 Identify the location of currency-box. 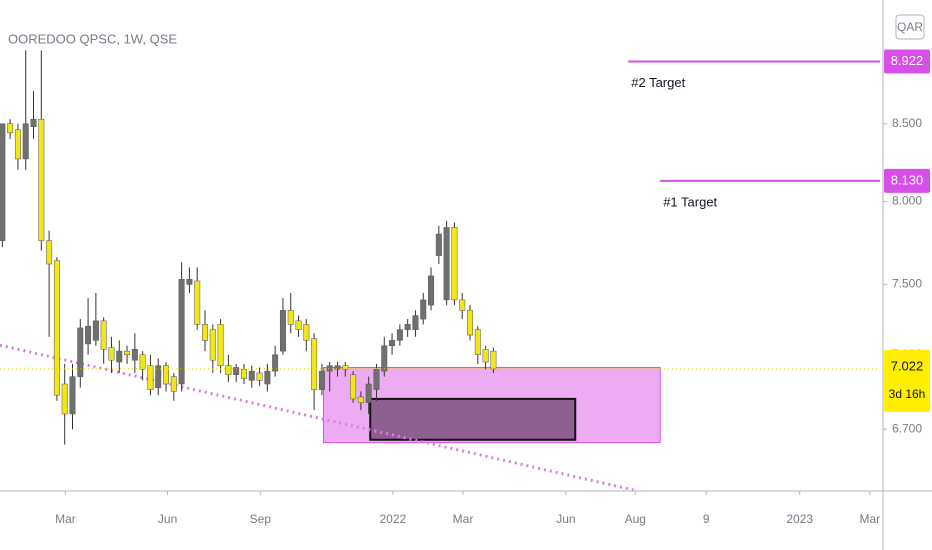
(910, 27).